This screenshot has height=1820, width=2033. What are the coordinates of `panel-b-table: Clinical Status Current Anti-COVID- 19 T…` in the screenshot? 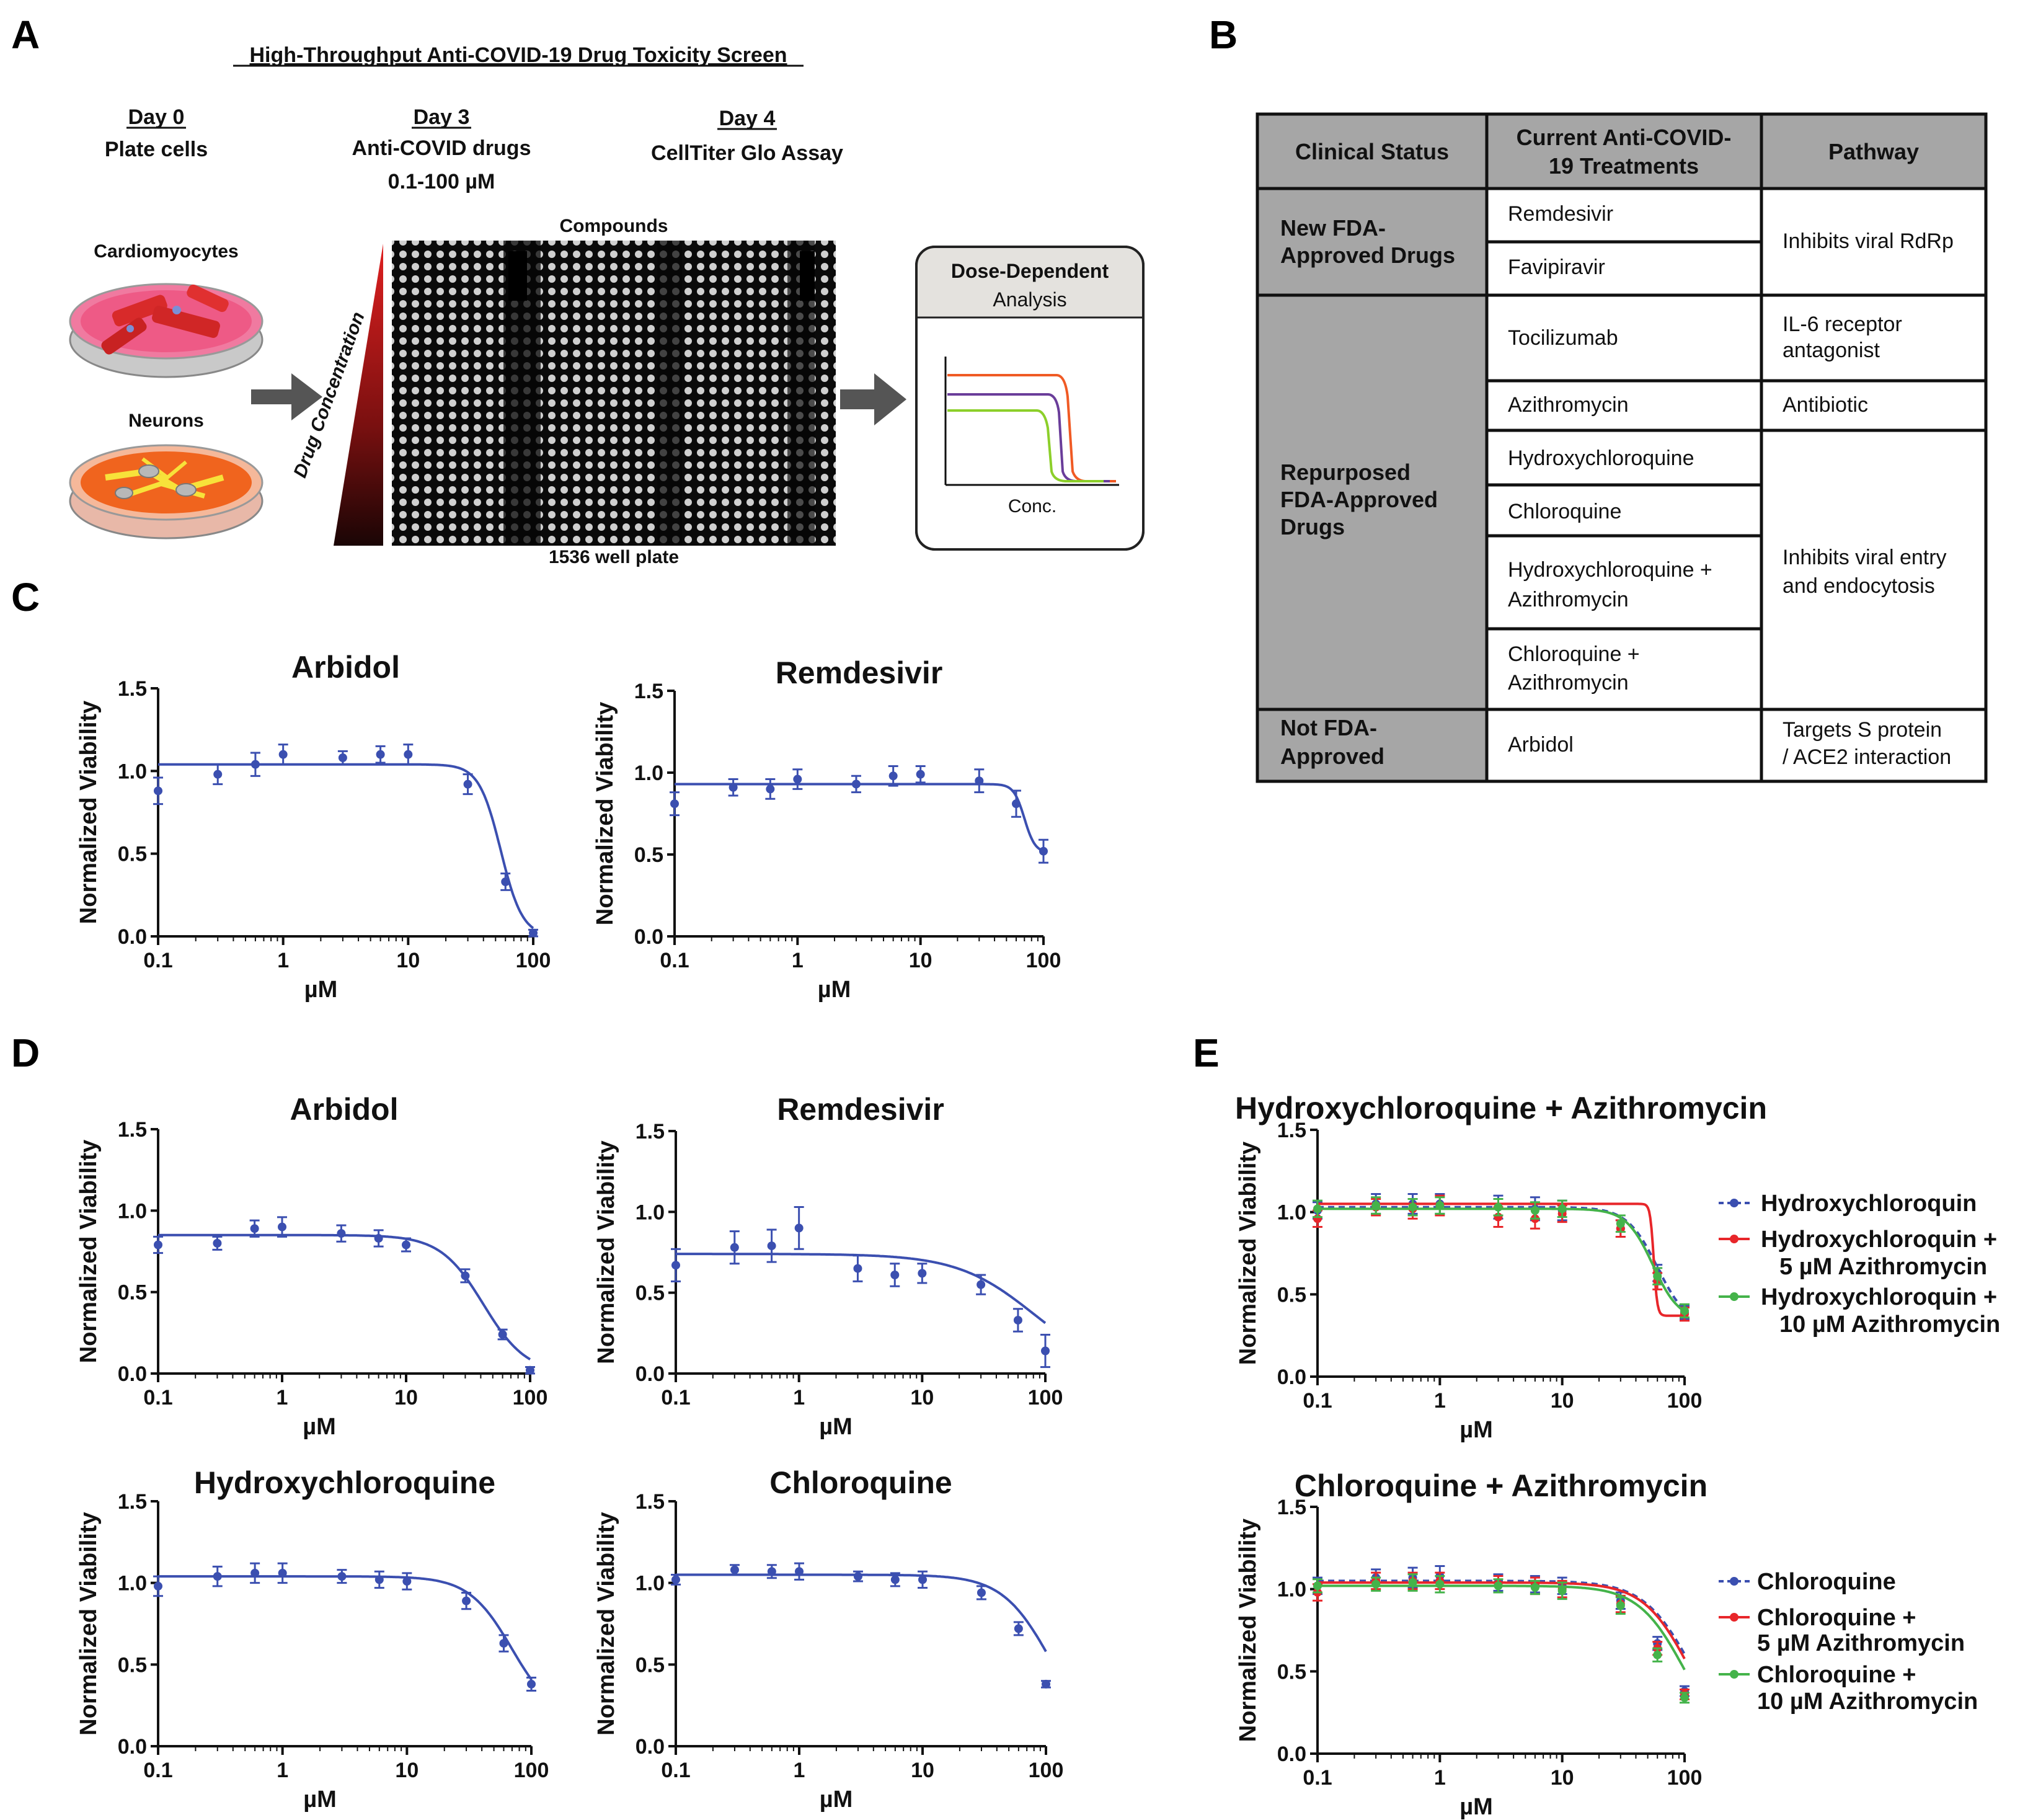 It's located at (1622, 448).